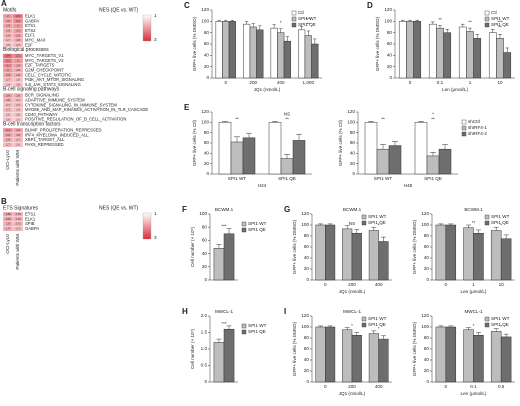 The image size is (520, 406). I want to click on row-label: POSITIVE_REGULATION_OF_B_CELL_ACTIVATION, so click(75, 119).